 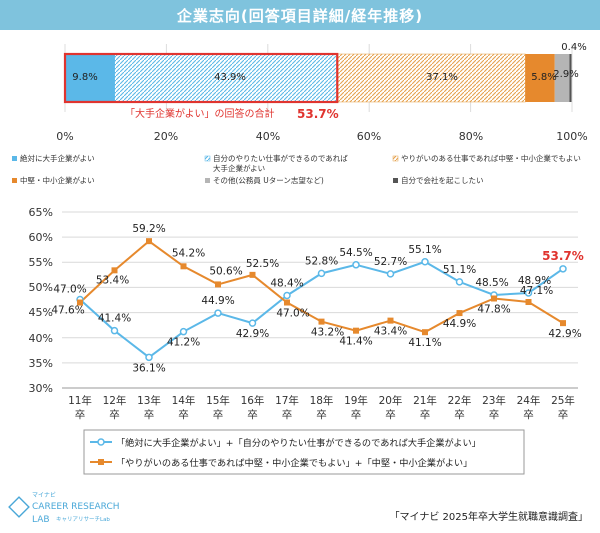 What do you see at coordinates (83, 519) in the screenshot?
I see `logo-sub-text: キャリアリサーチLab` at bounding box center [83, 519].